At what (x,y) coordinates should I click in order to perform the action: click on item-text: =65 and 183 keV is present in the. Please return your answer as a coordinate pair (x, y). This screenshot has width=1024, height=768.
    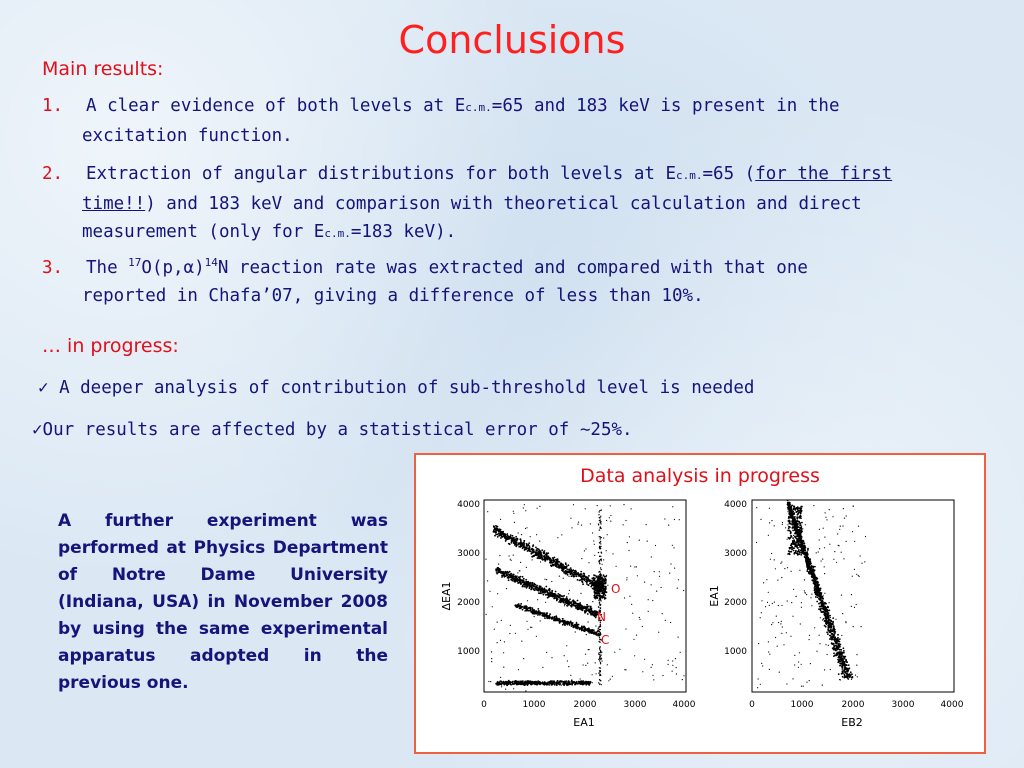
    Looking at the image, I should click on (665, 106).